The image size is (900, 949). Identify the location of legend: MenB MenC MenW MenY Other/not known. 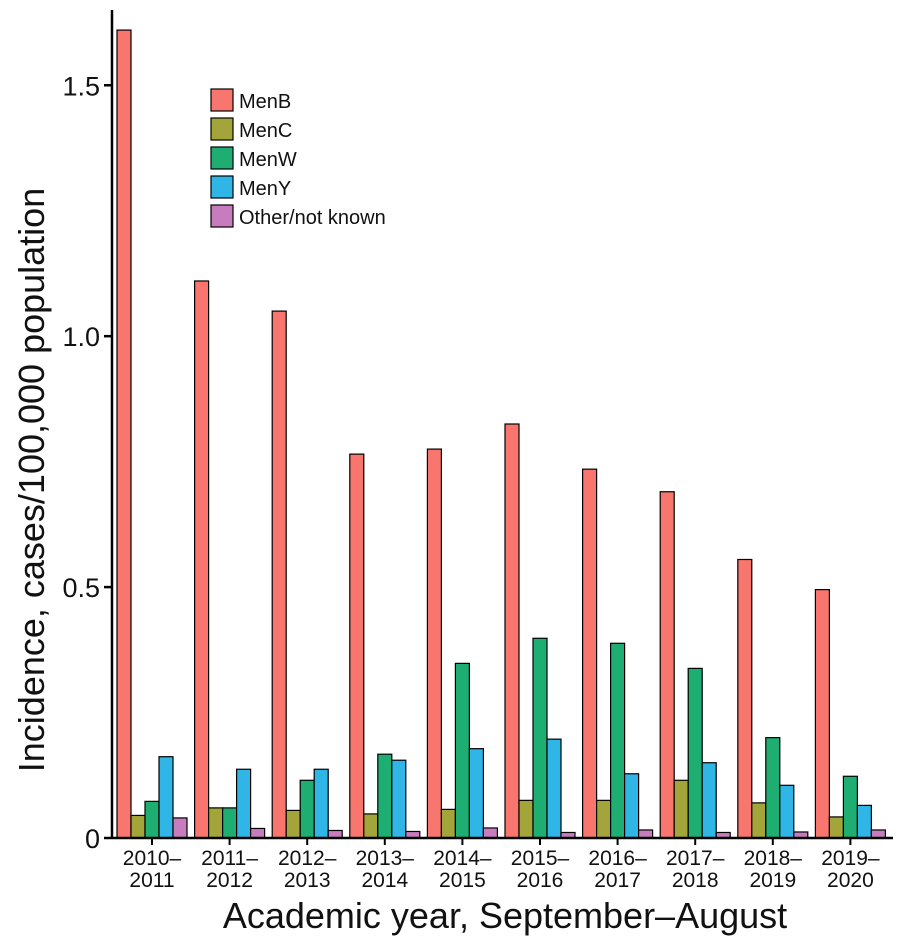
(298, 158).